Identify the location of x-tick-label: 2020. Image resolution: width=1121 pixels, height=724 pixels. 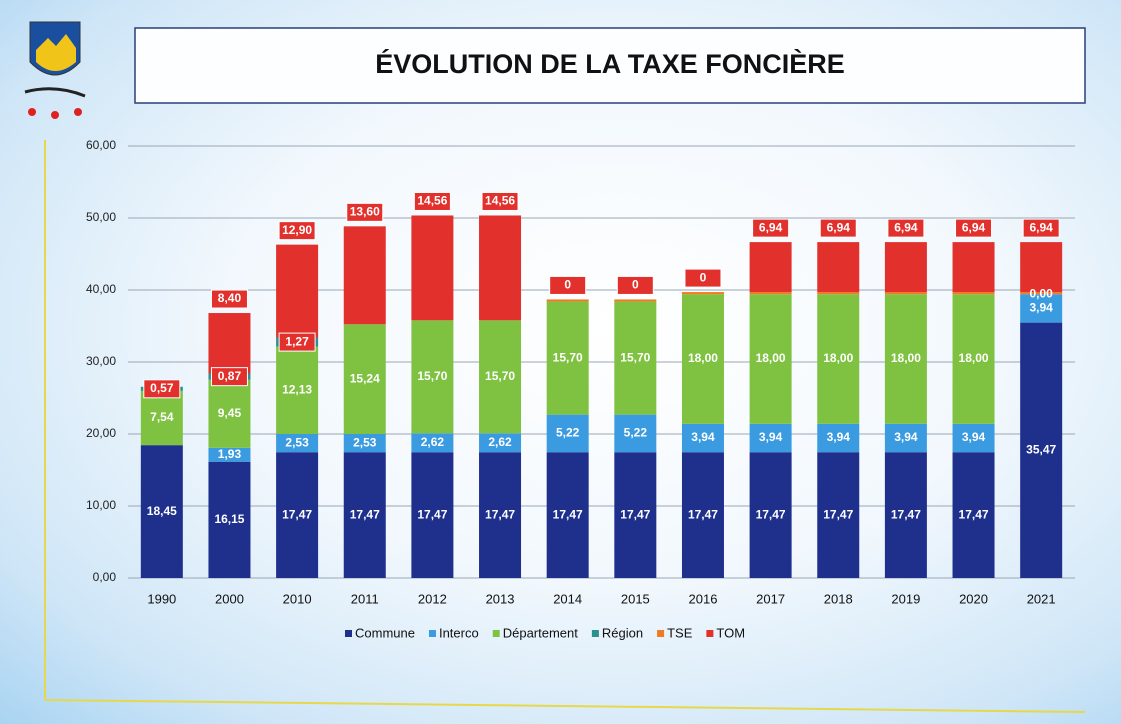
(973, 598).